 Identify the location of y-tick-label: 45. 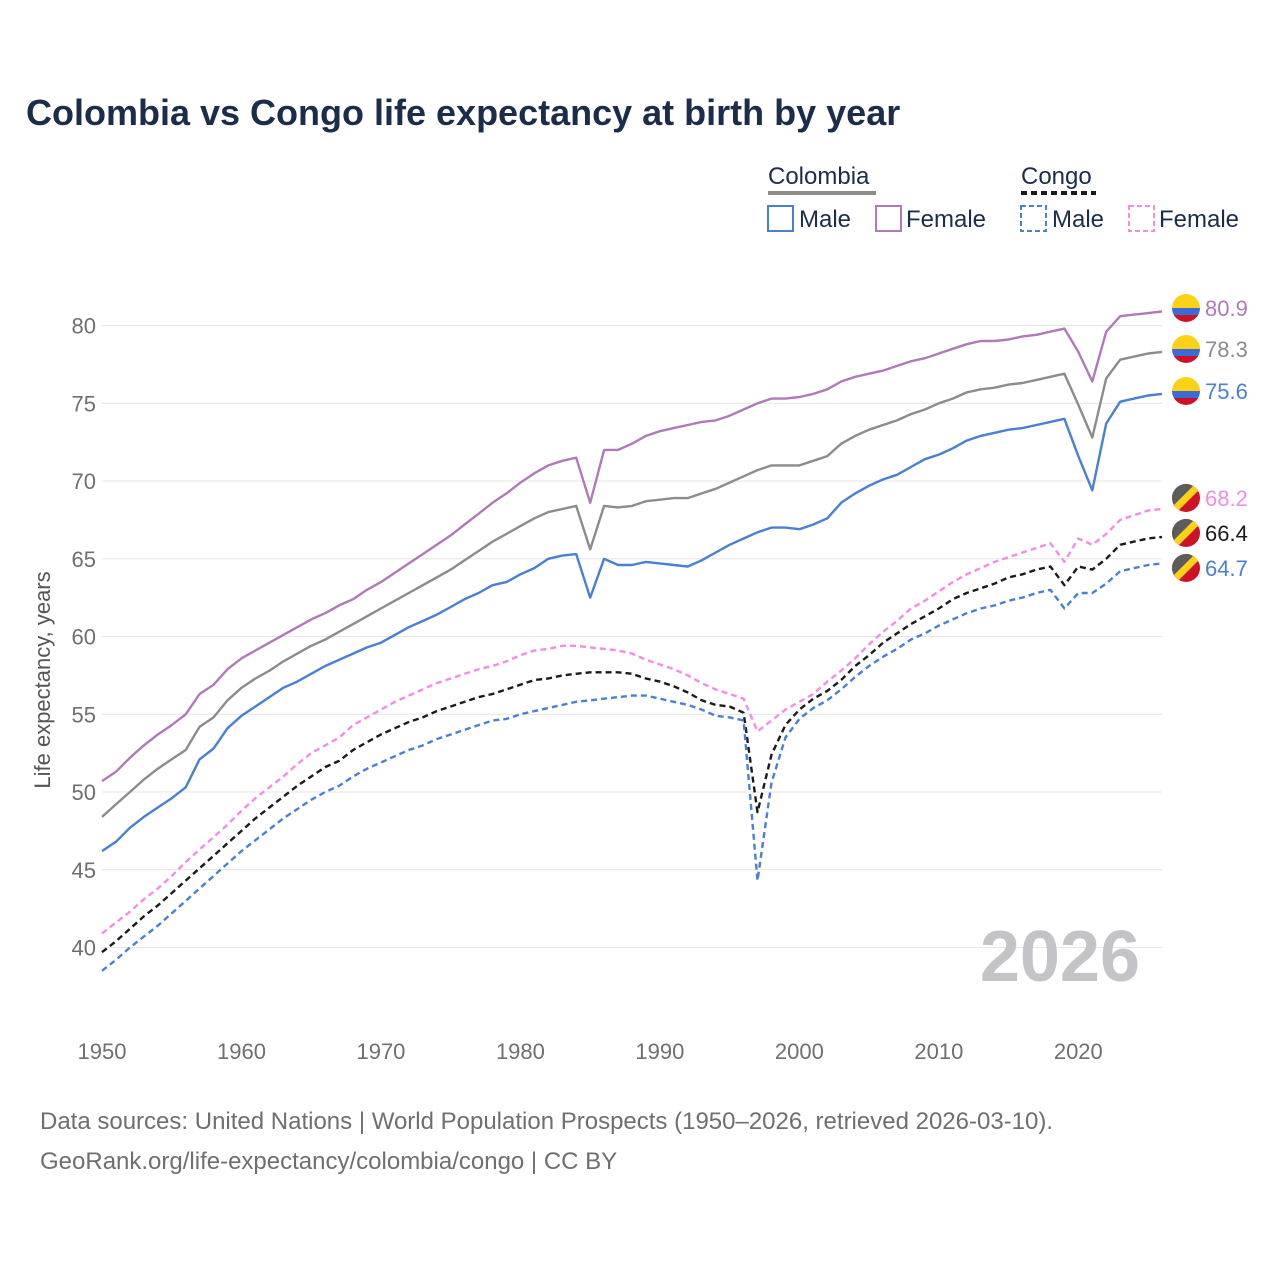
(84, 870).